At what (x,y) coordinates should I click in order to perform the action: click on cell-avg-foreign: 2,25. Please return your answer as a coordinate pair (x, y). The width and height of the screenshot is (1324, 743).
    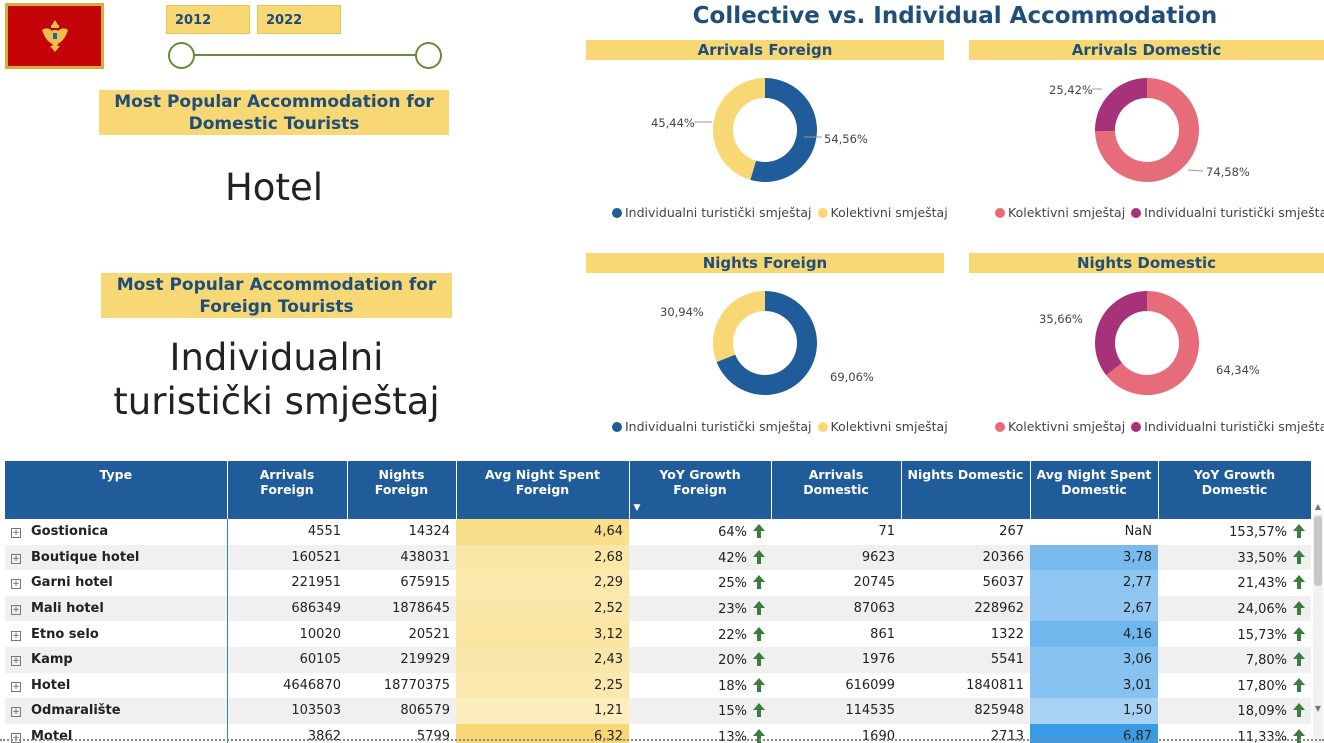
    Looking at the image, I should click on (542, 685).